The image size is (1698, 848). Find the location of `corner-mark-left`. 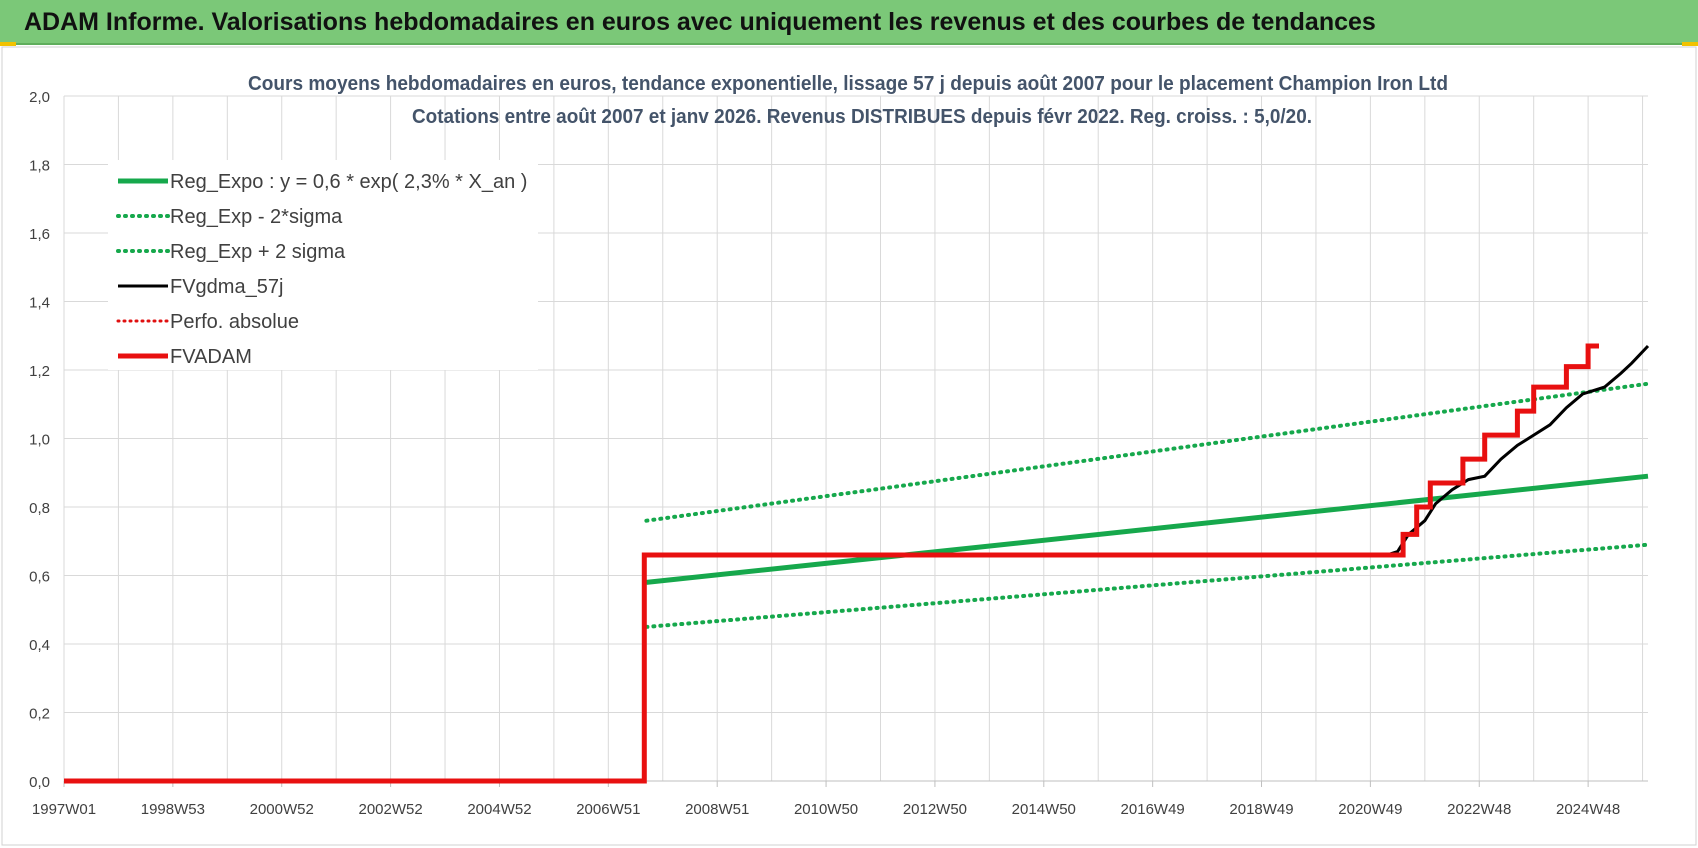

corner-mark-left is located at coordinates (8, 44).